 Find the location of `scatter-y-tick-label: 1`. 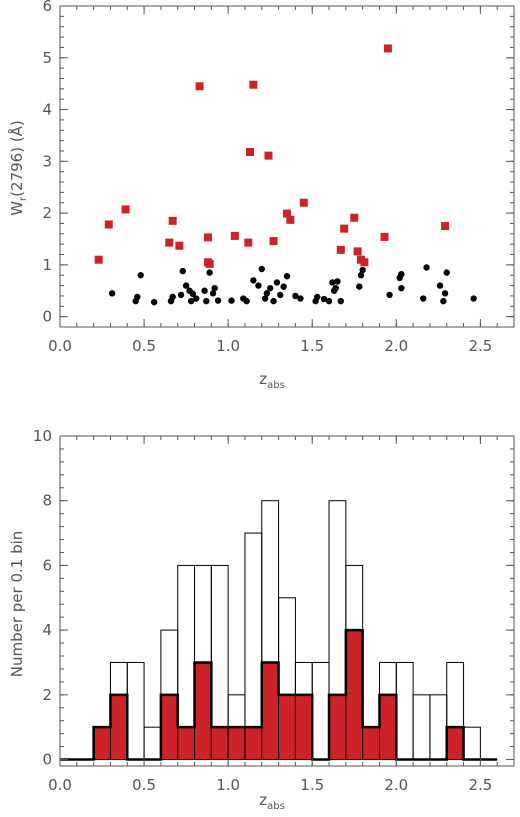

scatter-y-tick-label: 1 is located at coordinates (47, 265).